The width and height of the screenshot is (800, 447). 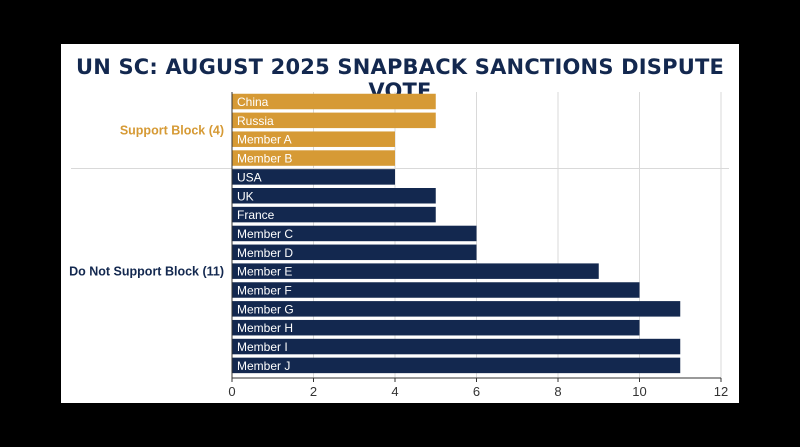 What do you see at coordinates (394, 391) in the screenshot?
I see `x-tick-label: 4` at bounding box center [394, 391].